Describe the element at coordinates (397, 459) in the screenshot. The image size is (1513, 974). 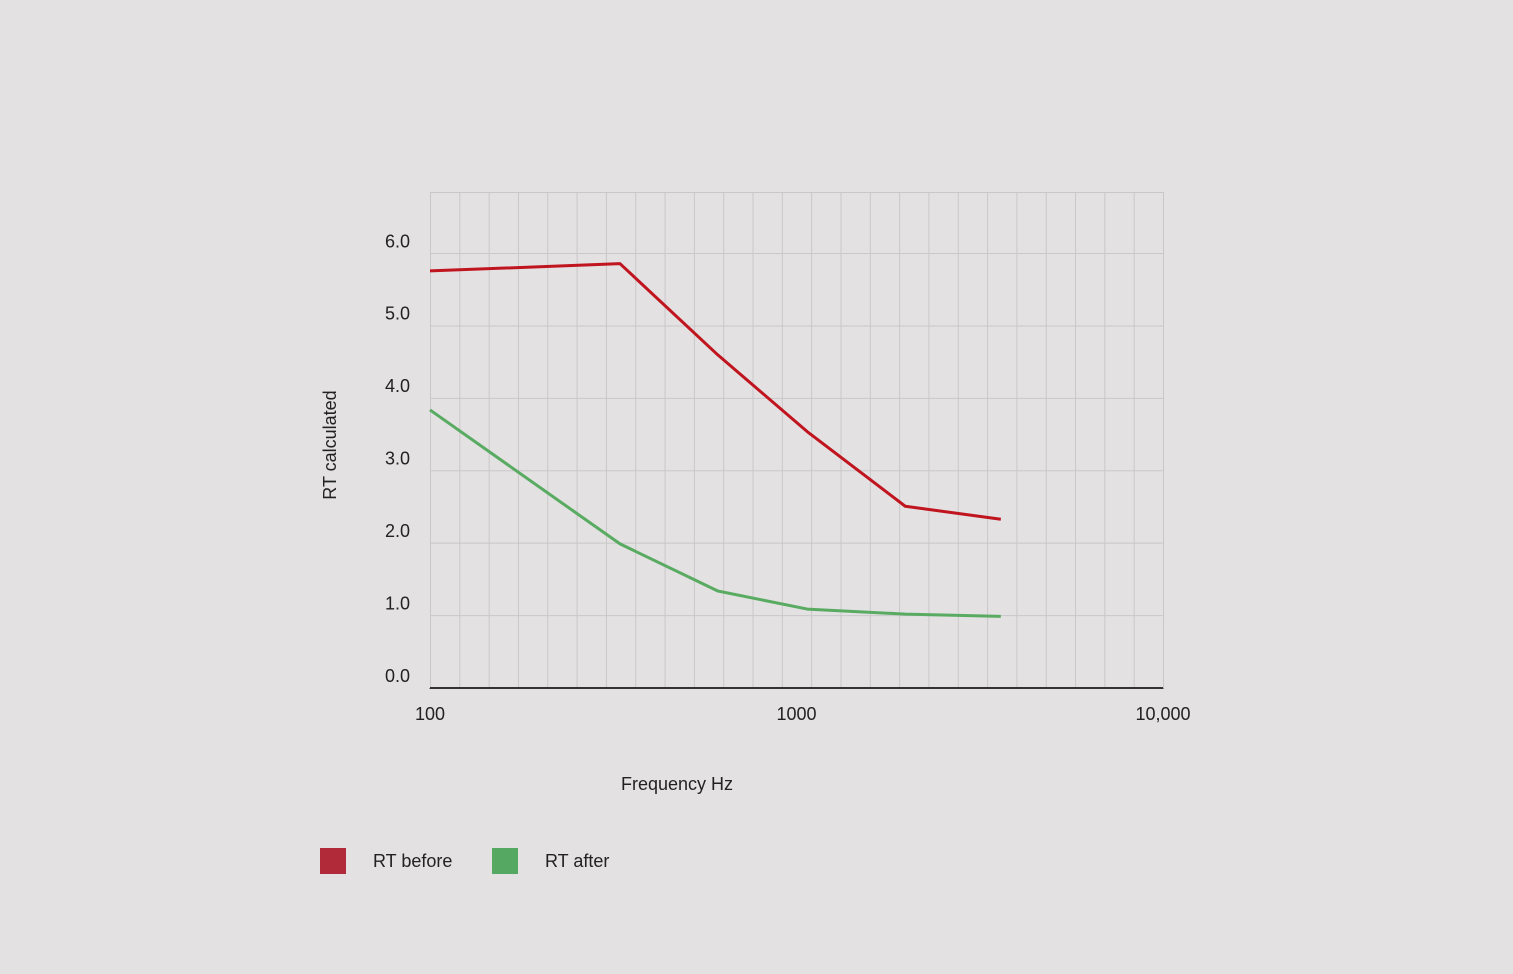
I see `y-tick-label: 3.0` at that location.